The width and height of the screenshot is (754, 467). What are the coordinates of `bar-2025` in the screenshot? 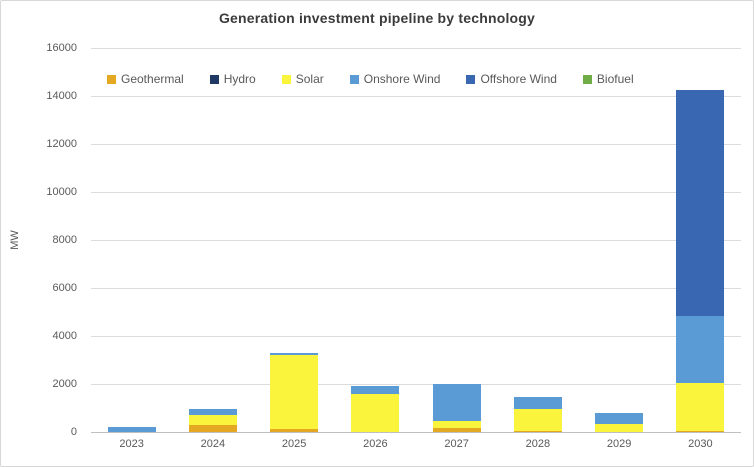 It's located at (294, 392).